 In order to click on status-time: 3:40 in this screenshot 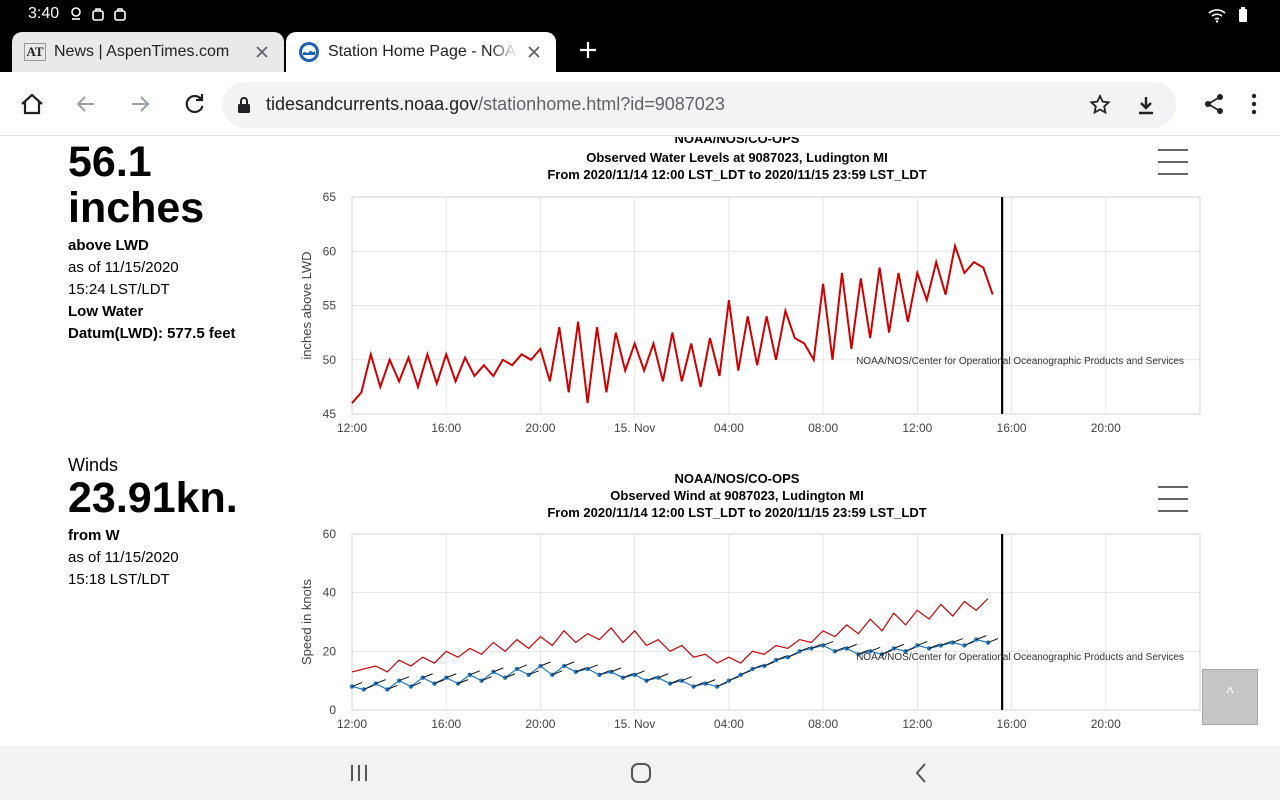, I will do `click(44, 13)`.